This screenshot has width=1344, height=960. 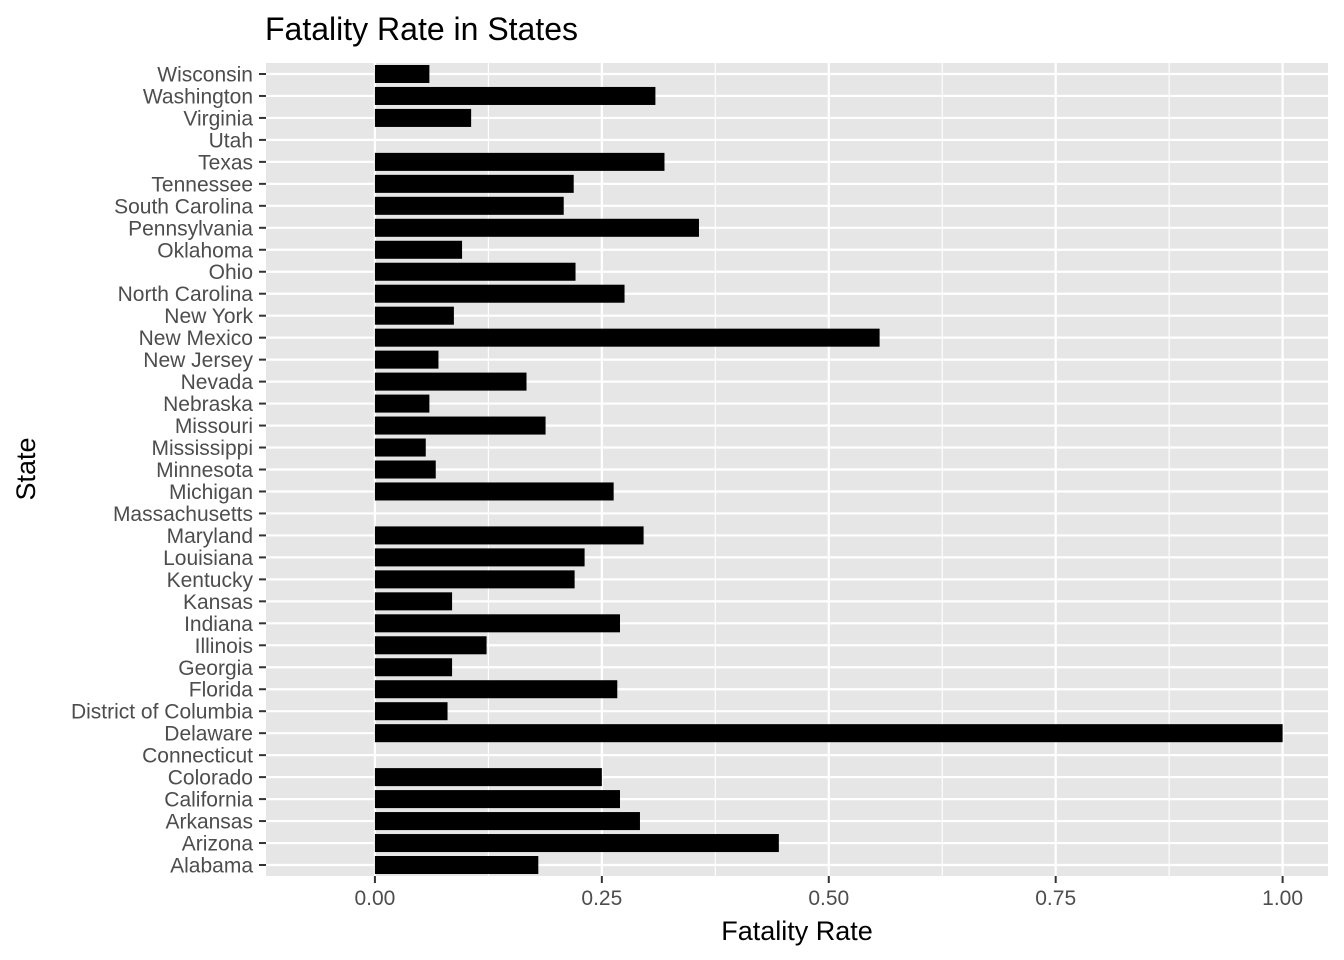 I want to click on x-tick-label: 0.50, so click(x=828, y=898).